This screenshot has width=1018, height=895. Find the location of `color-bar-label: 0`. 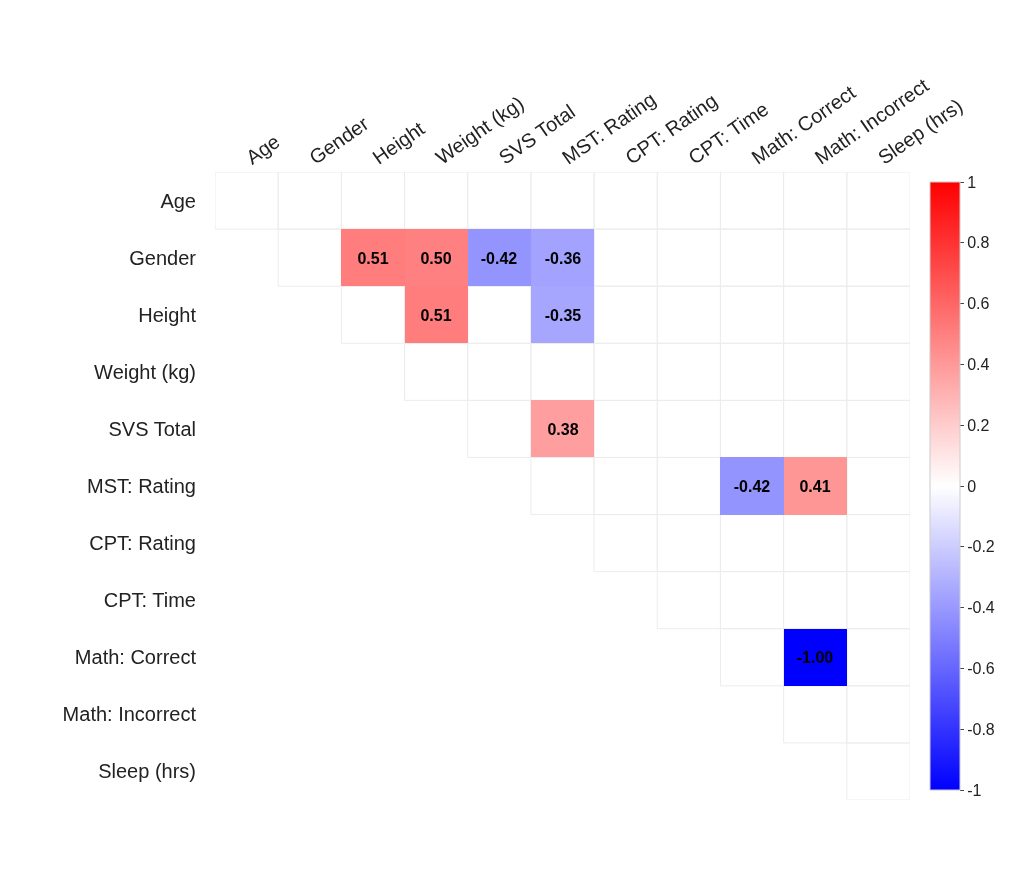

color-bar-label: 0 is located at coordinates (972, 486).